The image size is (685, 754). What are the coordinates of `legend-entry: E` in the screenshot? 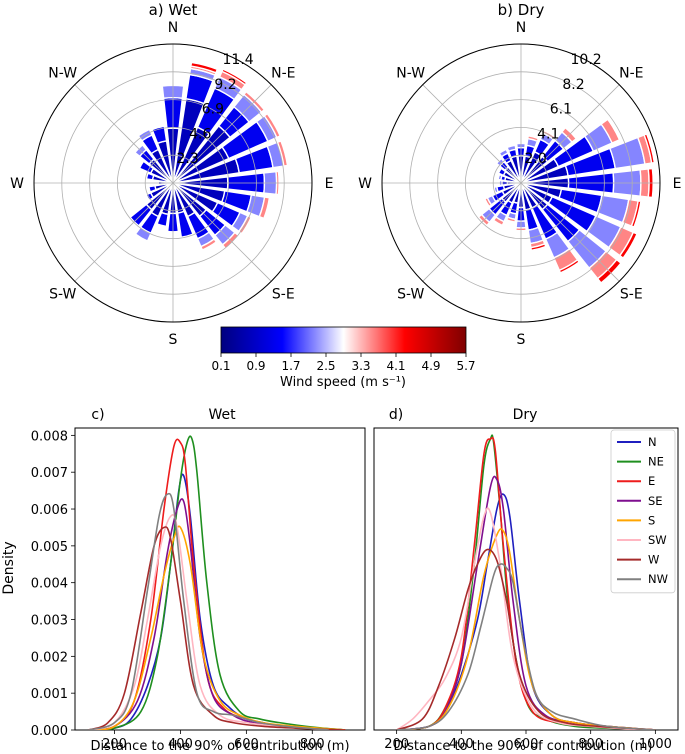 It's located at (651, 481).